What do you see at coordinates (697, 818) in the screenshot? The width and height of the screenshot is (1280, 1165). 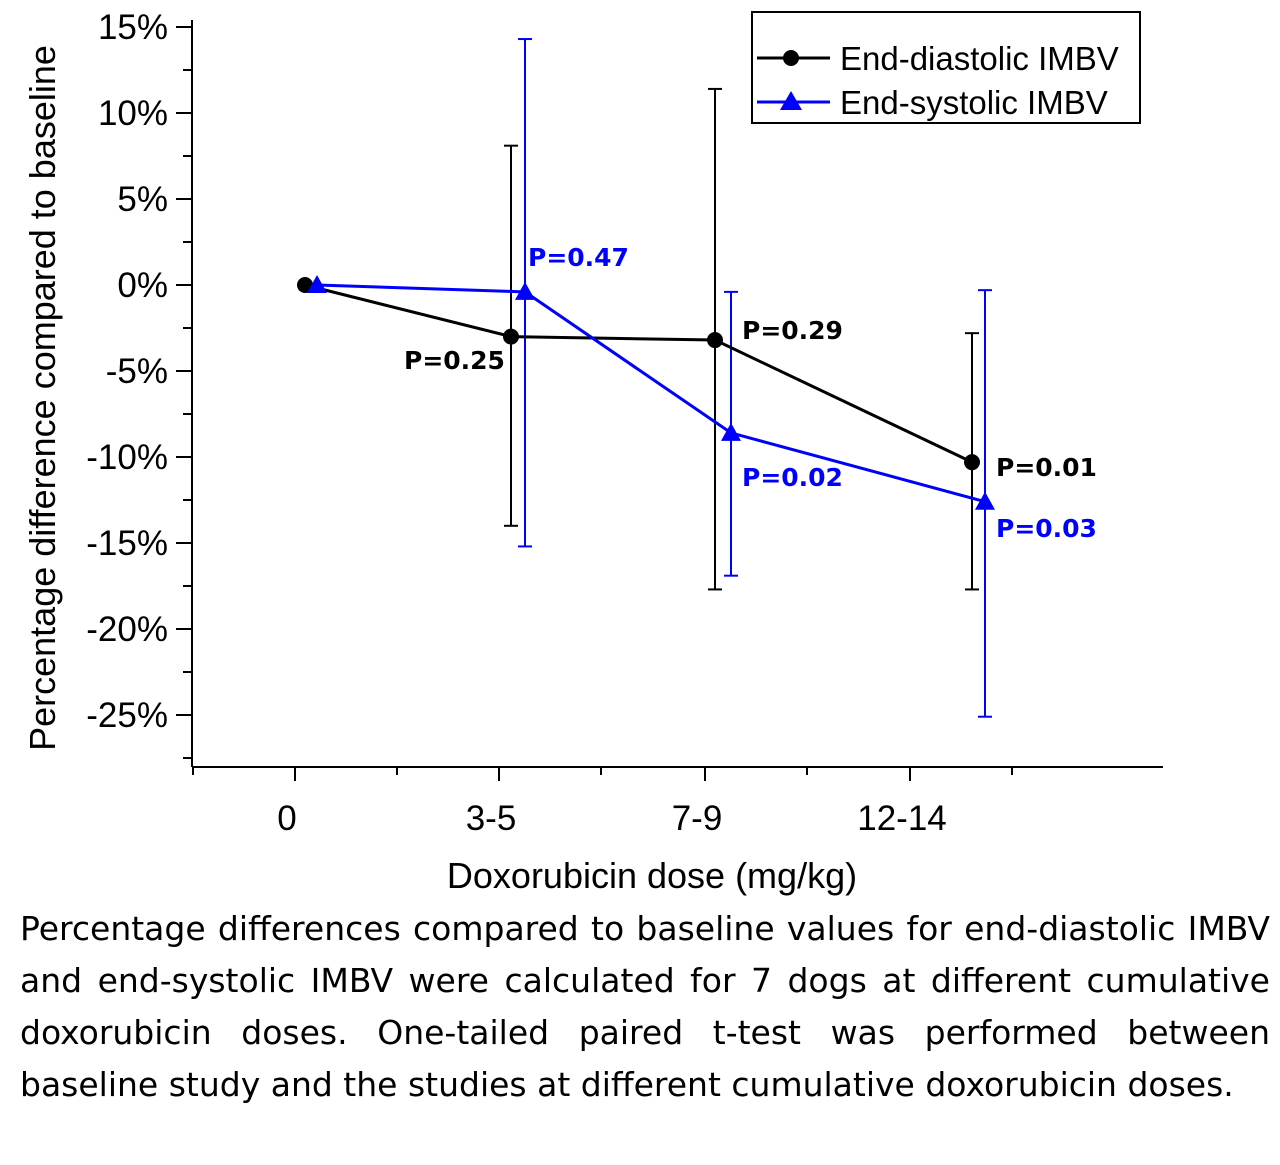 I see `x-tick-label: 7-9` at bounding box center [697, 818].